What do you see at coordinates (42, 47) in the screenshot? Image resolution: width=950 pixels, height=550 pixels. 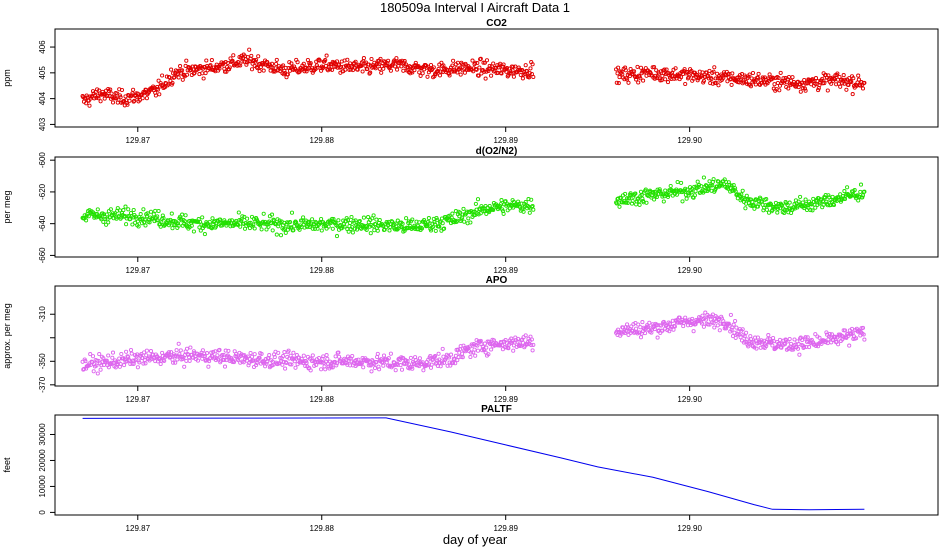 I see `y-tick-label: 406` at bounding box center [42, 47].